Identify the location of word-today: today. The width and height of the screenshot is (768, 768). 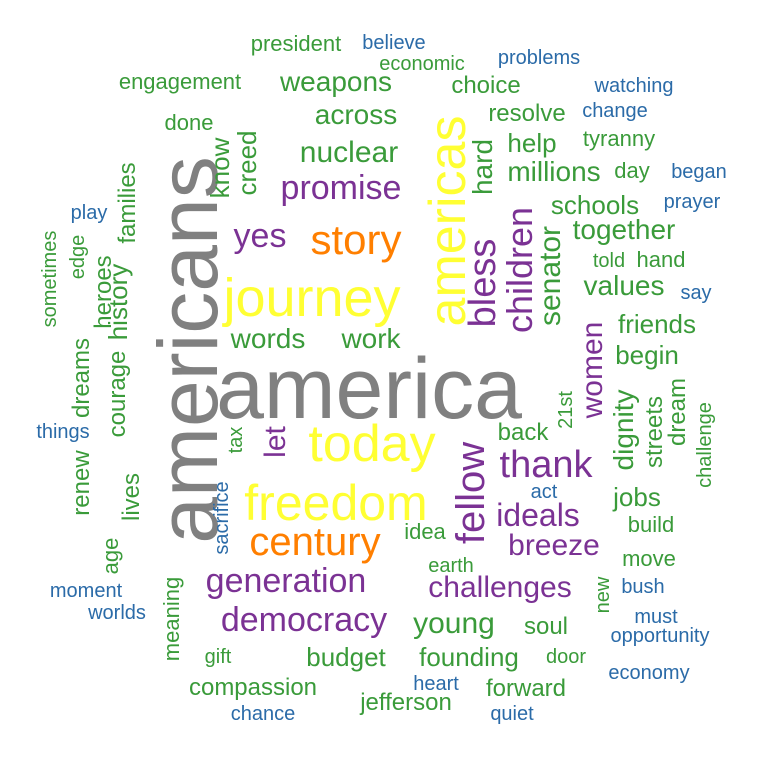
(372, 444).